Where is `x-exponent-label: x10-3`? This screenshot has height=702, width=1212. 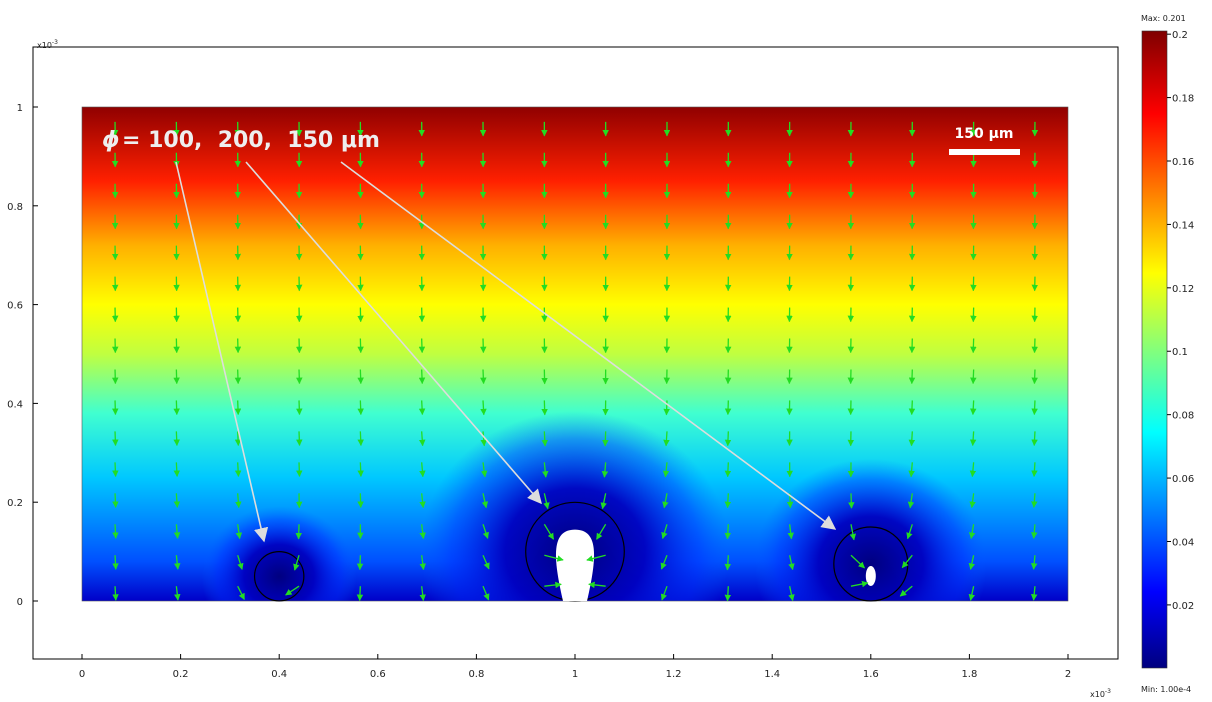
x-exponent-label: x10-3 is located at coordinates (1100, 693).